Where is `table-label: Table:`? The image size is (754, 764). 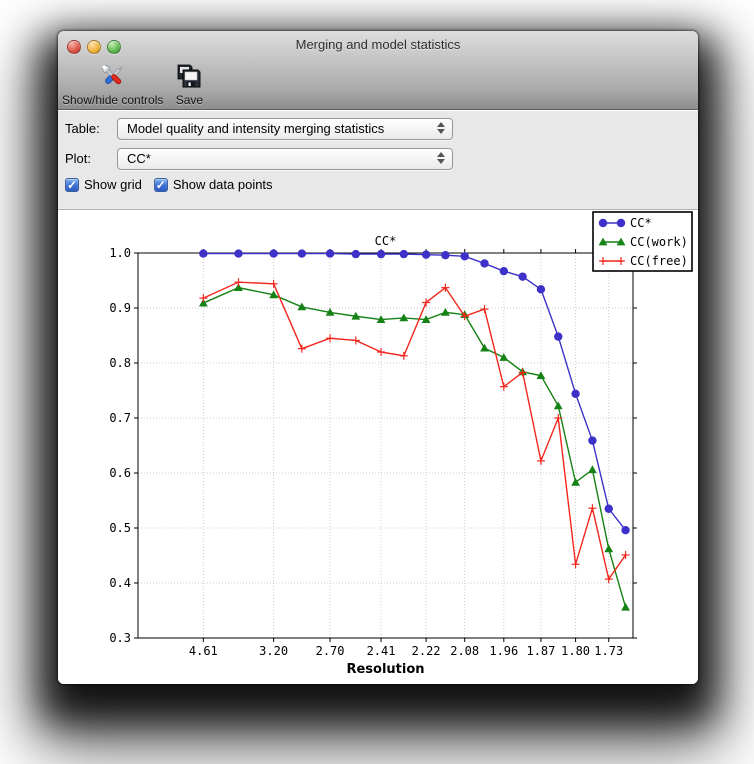
table-label: Table: is located at coordinates (82, 128).